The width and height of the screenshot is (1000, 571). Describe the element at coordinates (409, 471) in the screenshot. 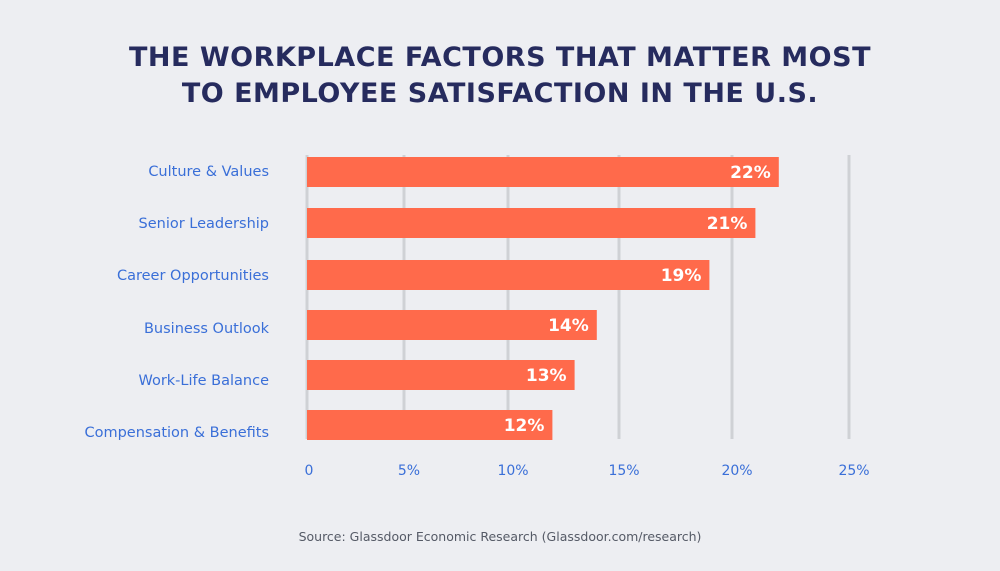

I see `x-tick-label: 5%` at that location.